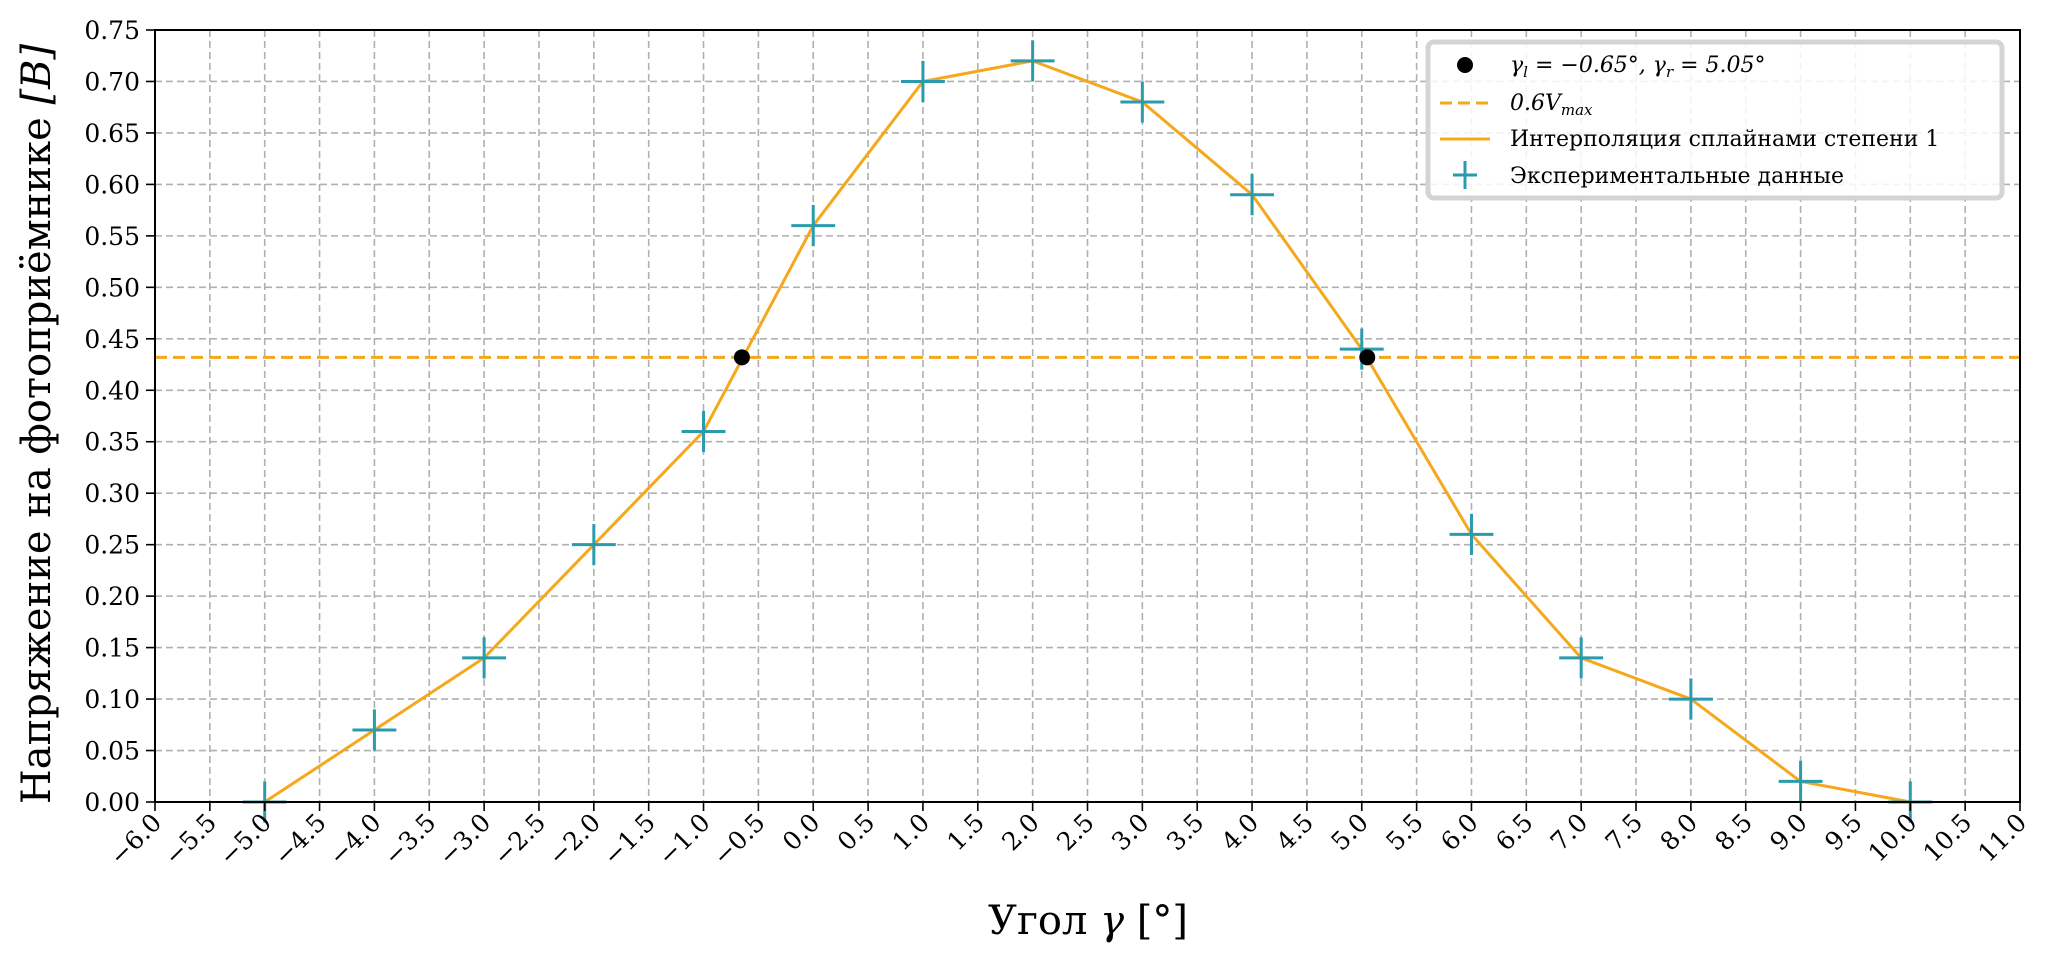 Image resolution: width=2067 pixels, height=964 pixels. Describe the element at coordinates (1112, 921) in the screenshot. I see `x-axis-title-symbol: γ` at that location.